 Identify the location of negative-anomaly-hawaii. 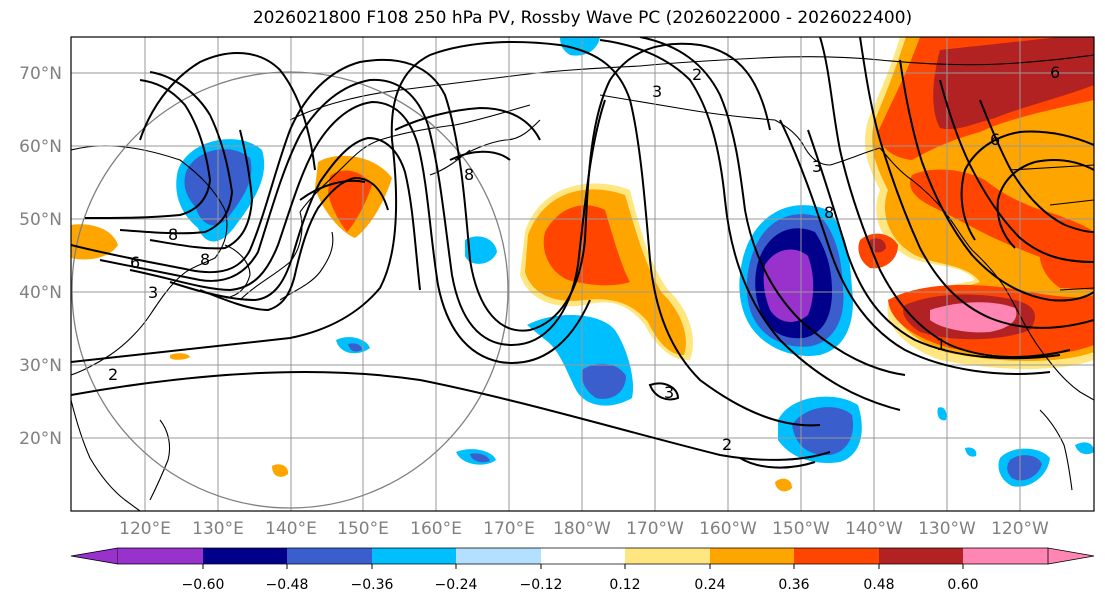
(820, 430).